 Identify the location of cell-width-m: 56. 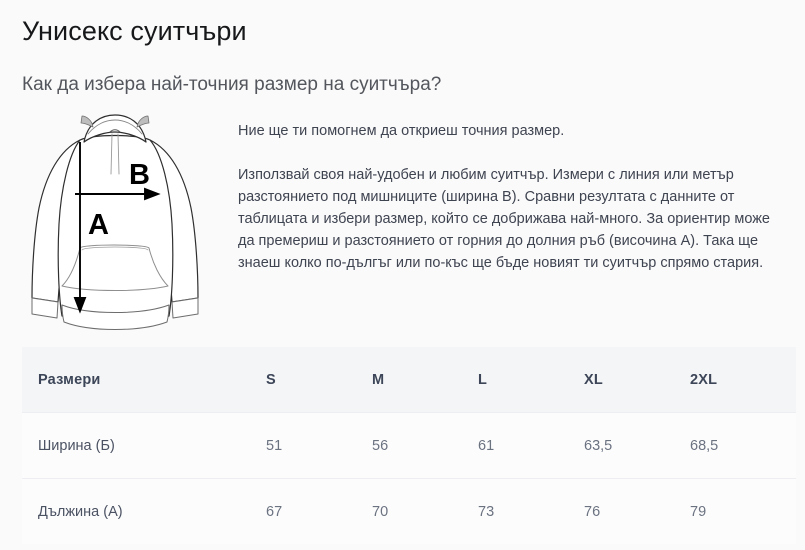
(380, 445).